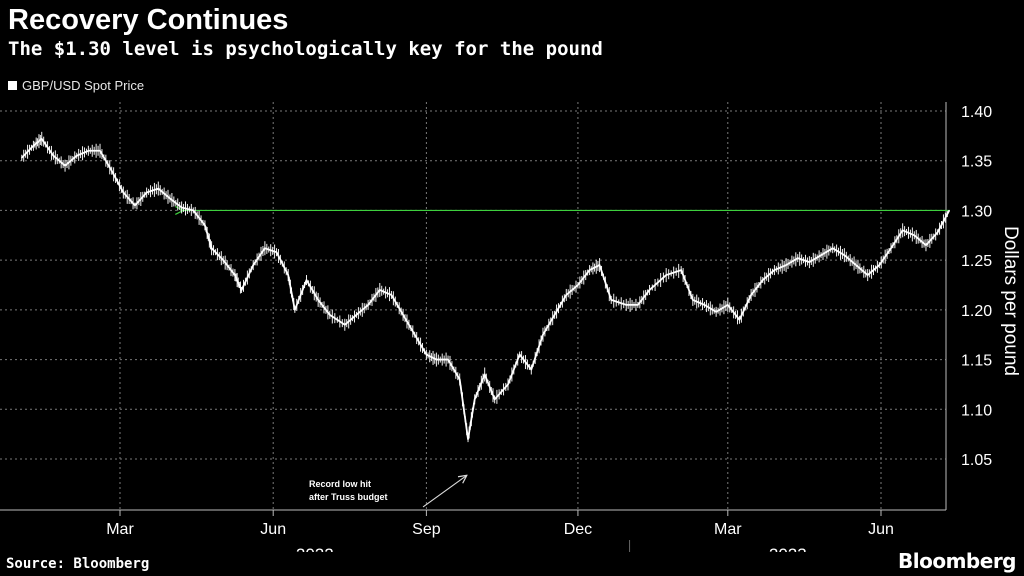 The height and width of the screenshot is (576, 1024). I want to click on y-tick-label: 1.35, so click(976, 162).